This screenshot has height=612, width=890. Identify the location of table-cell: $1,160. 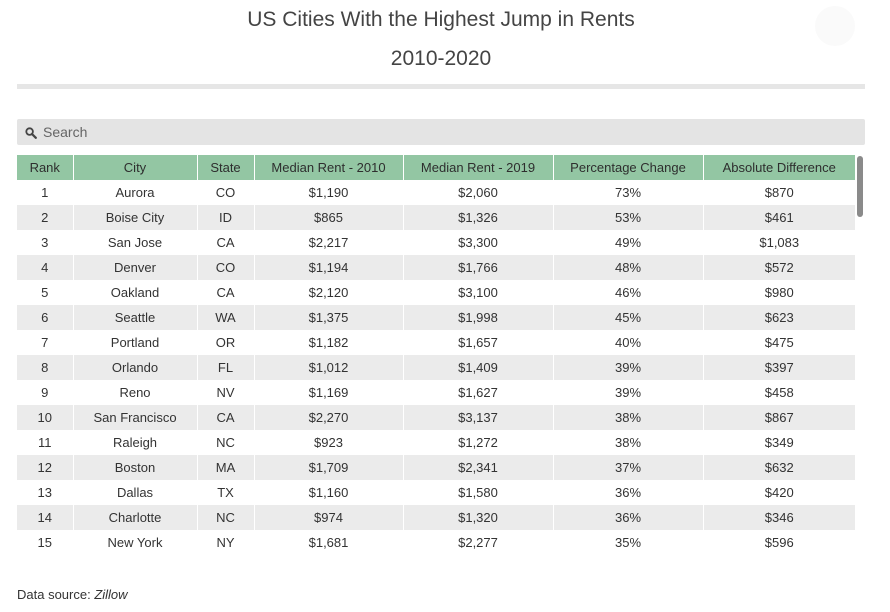
(329, 492).